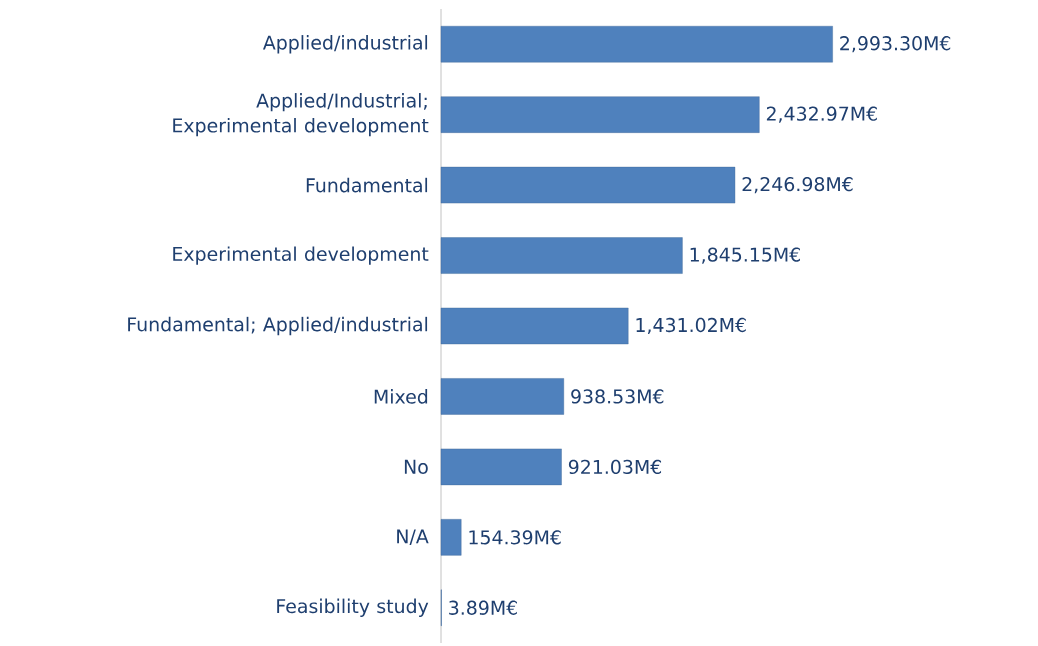  What do you see at coordinates (416, 466) in the screenshot?
I see `y-tick-label: No` at bounding box center [416, 466].